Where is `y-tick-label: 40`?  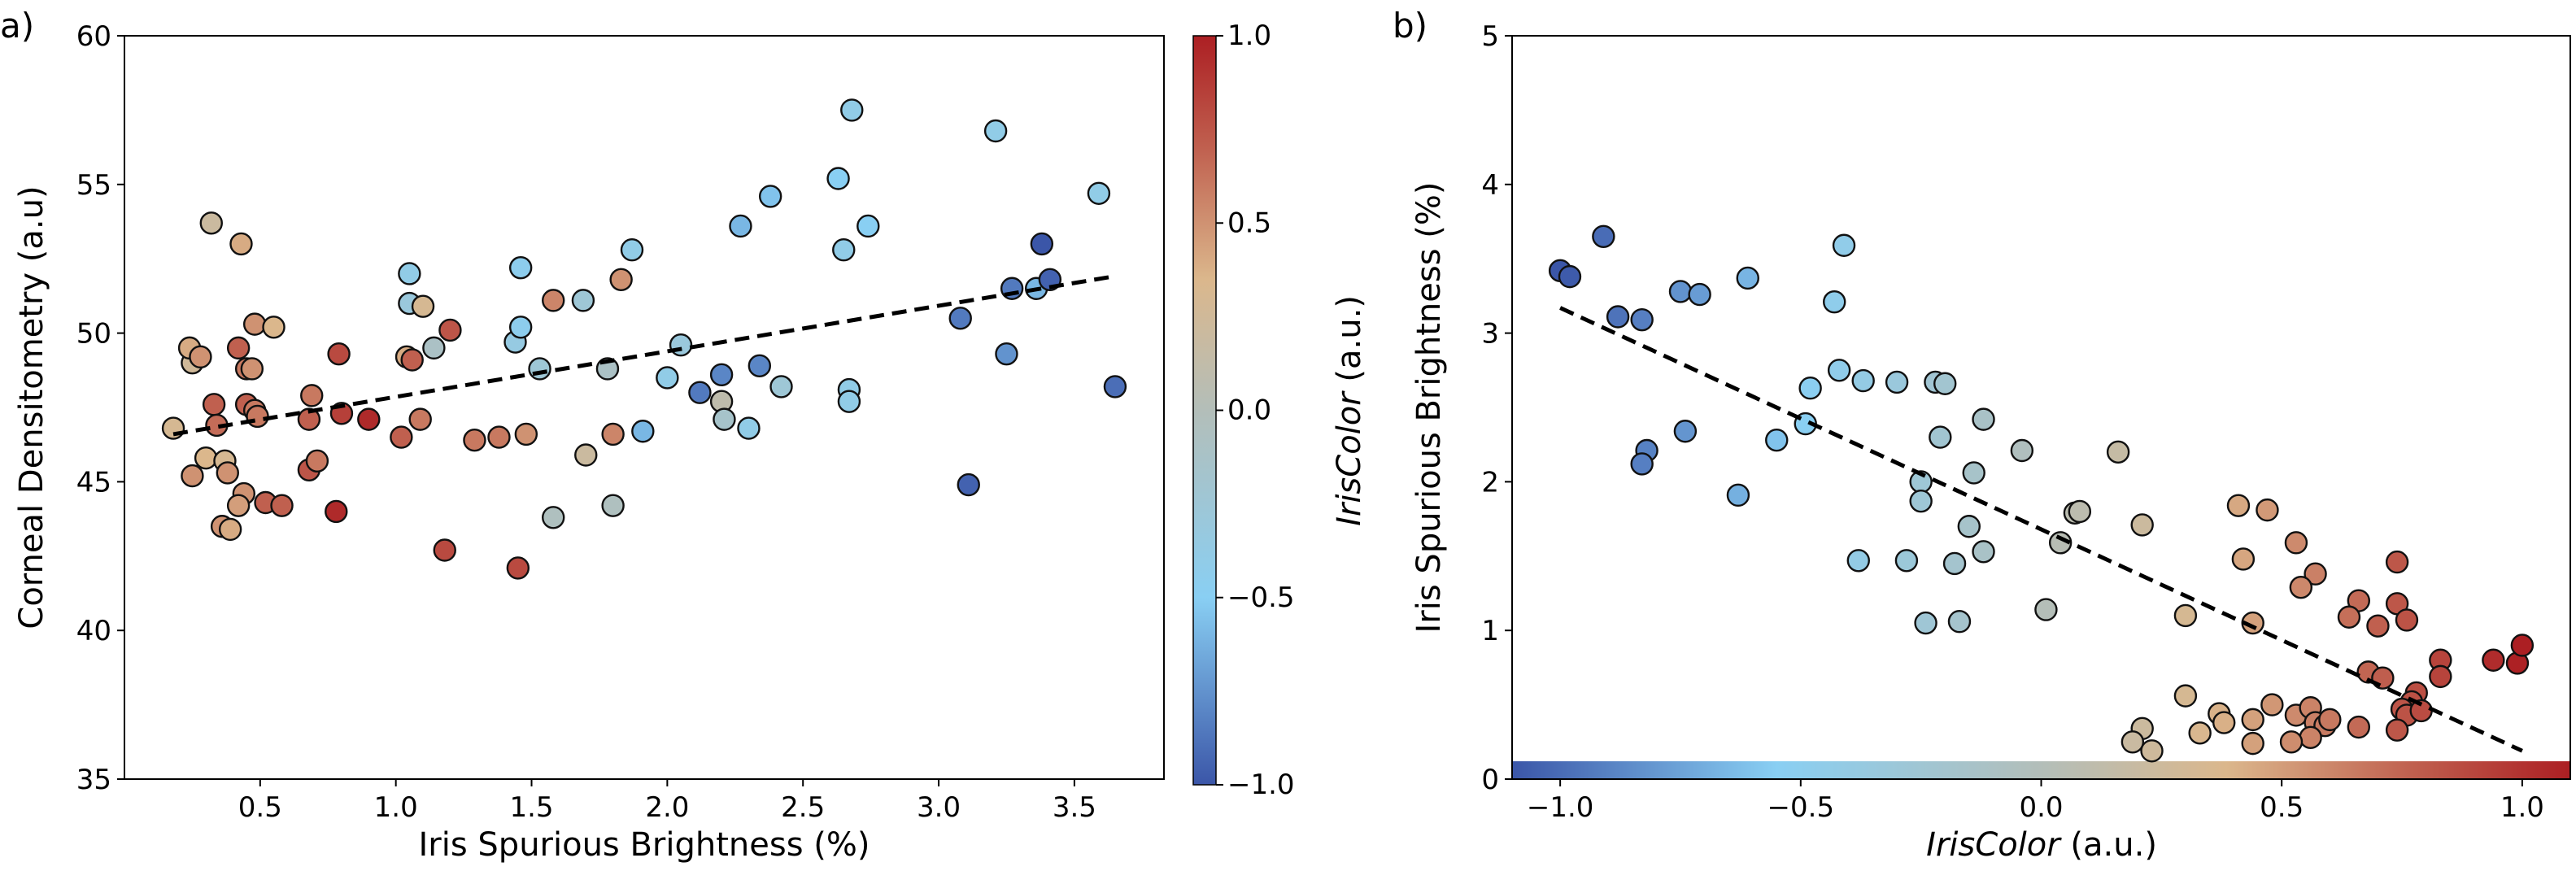 y-tick-label: 40 is located at coordinates (93, 631).